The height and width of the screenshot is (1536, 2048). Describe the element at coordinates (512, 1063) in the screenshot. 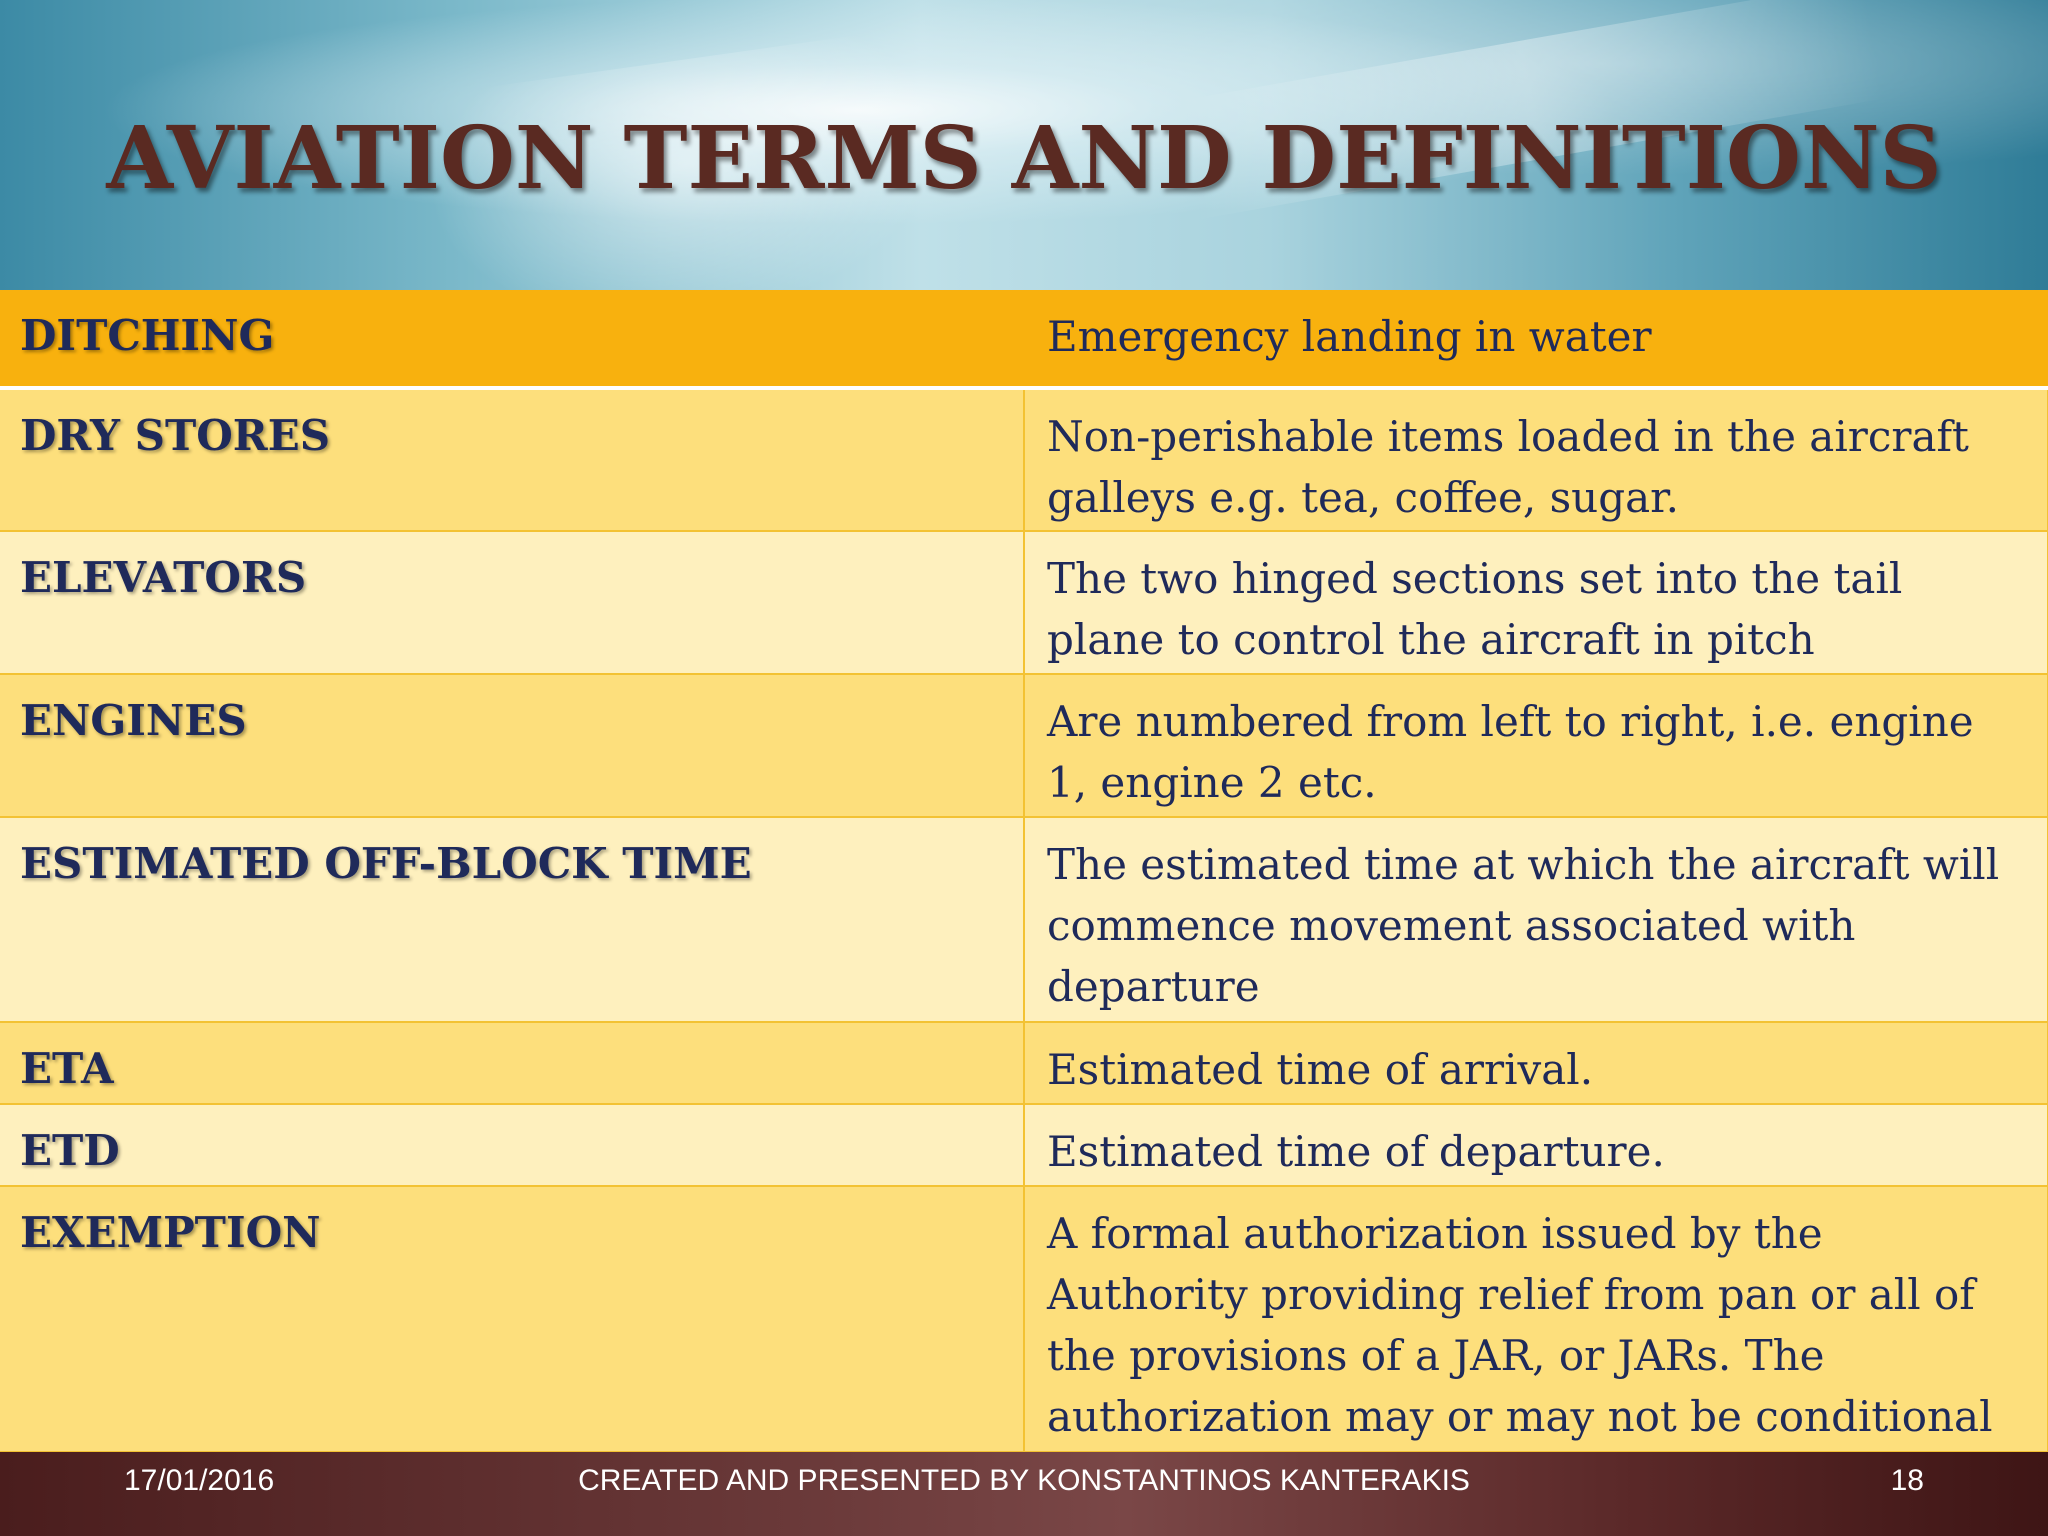

I see `term-cell: ETA` at that location.